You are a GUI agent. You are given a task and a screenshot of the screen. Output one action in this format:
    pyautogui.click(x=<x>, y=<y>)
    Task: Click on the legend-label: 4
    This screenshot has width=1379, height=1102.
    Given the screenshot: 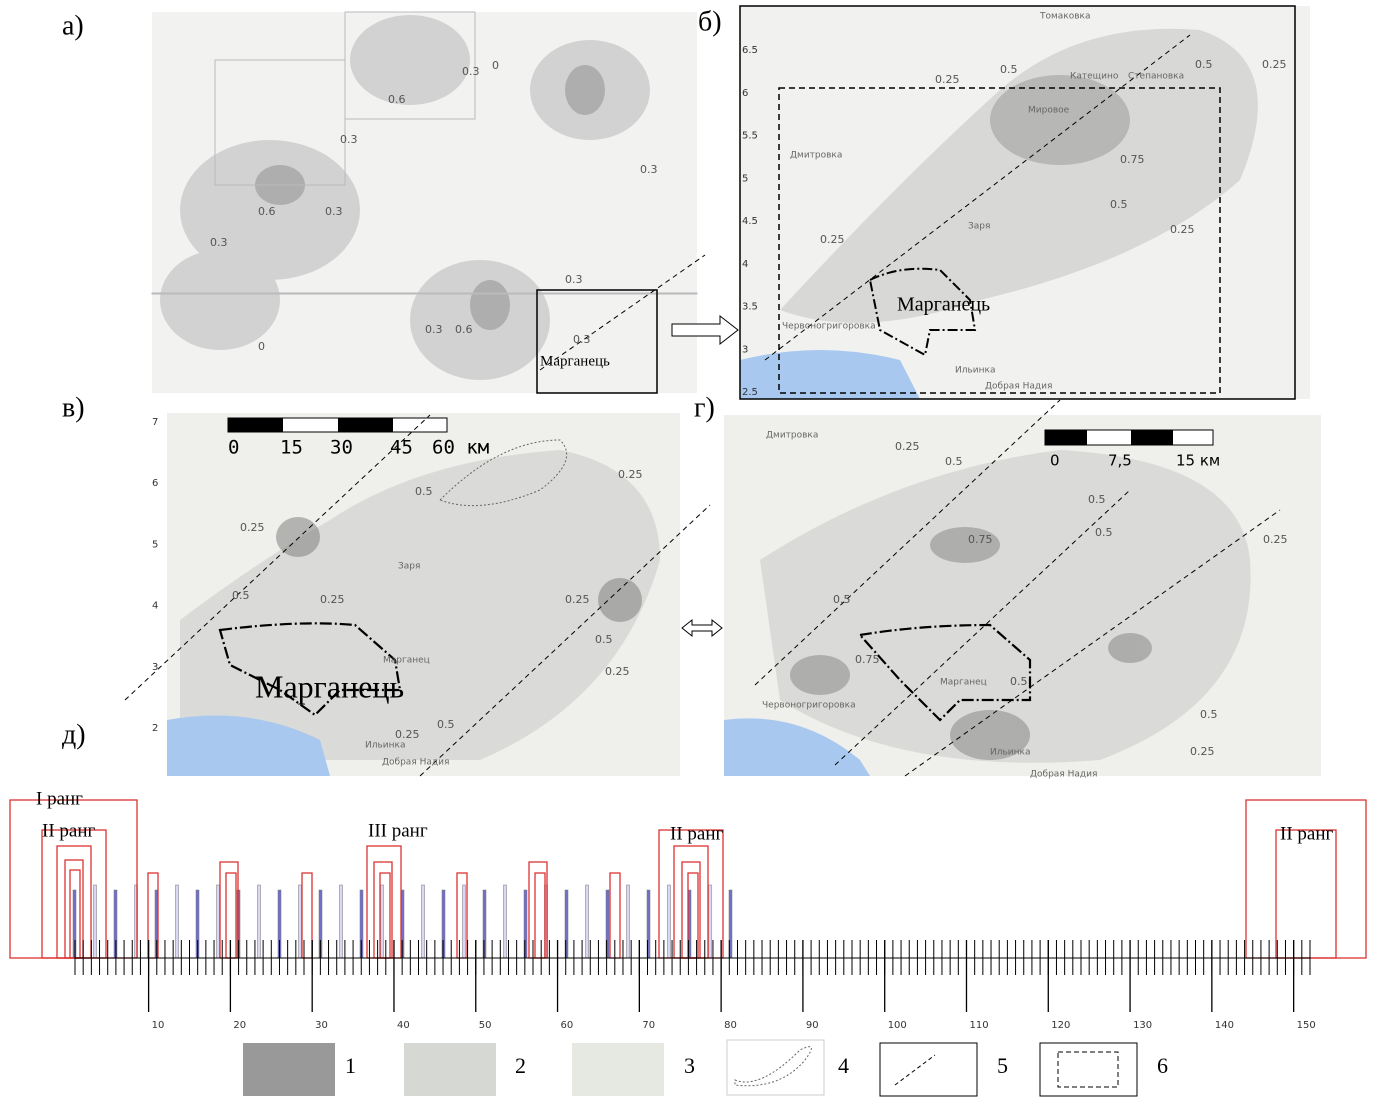 What is the action you would take?
    pyautogui.click(x=843, y=1065)
    